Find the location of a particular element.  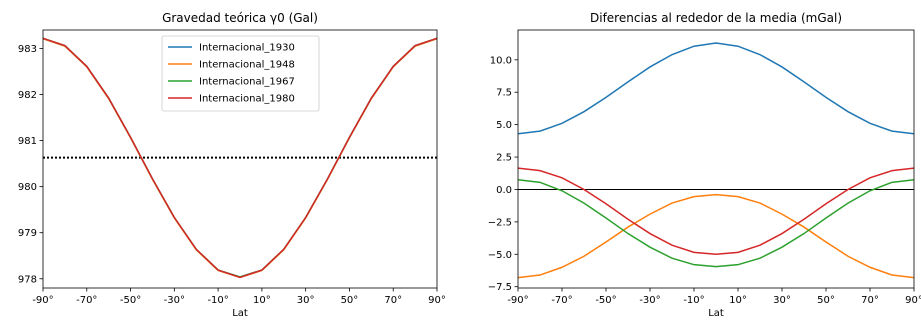

legend-entry: Internacional_1967 is located at coordinates (247, 82).